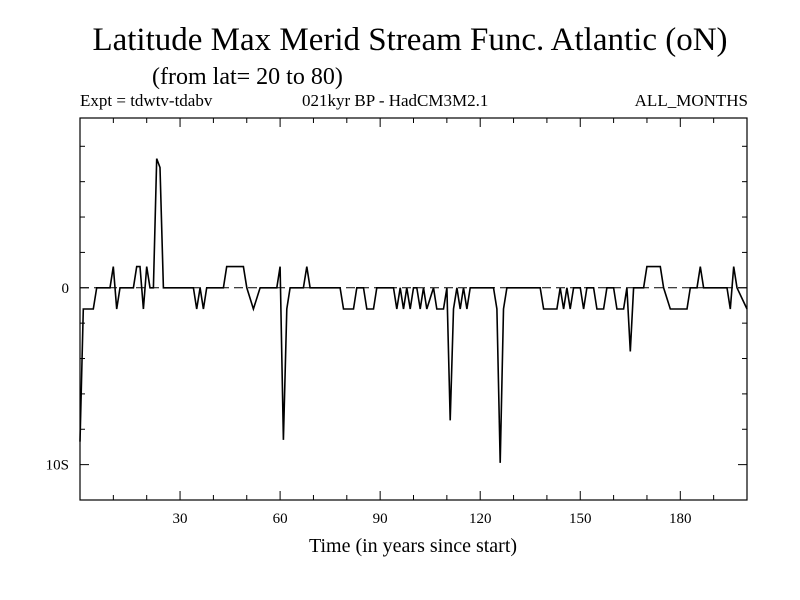 This screenshot has height=600, width=800. What do you see at coordinates (580, 519) in the screenshot?
I see `x-tick-label-150: 150` at bounding box center [580, 519].